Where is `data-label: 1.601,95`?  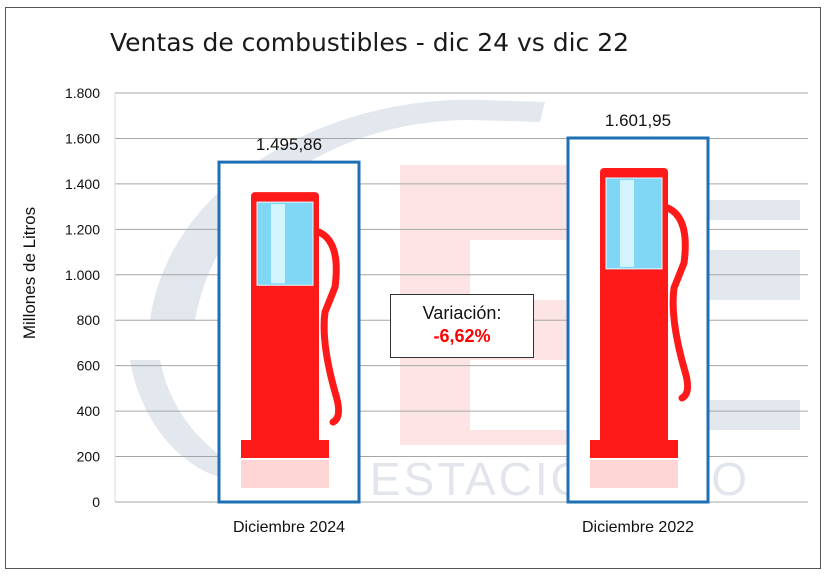
data-label: 1.601,95 is located at coordinates (638, 120).